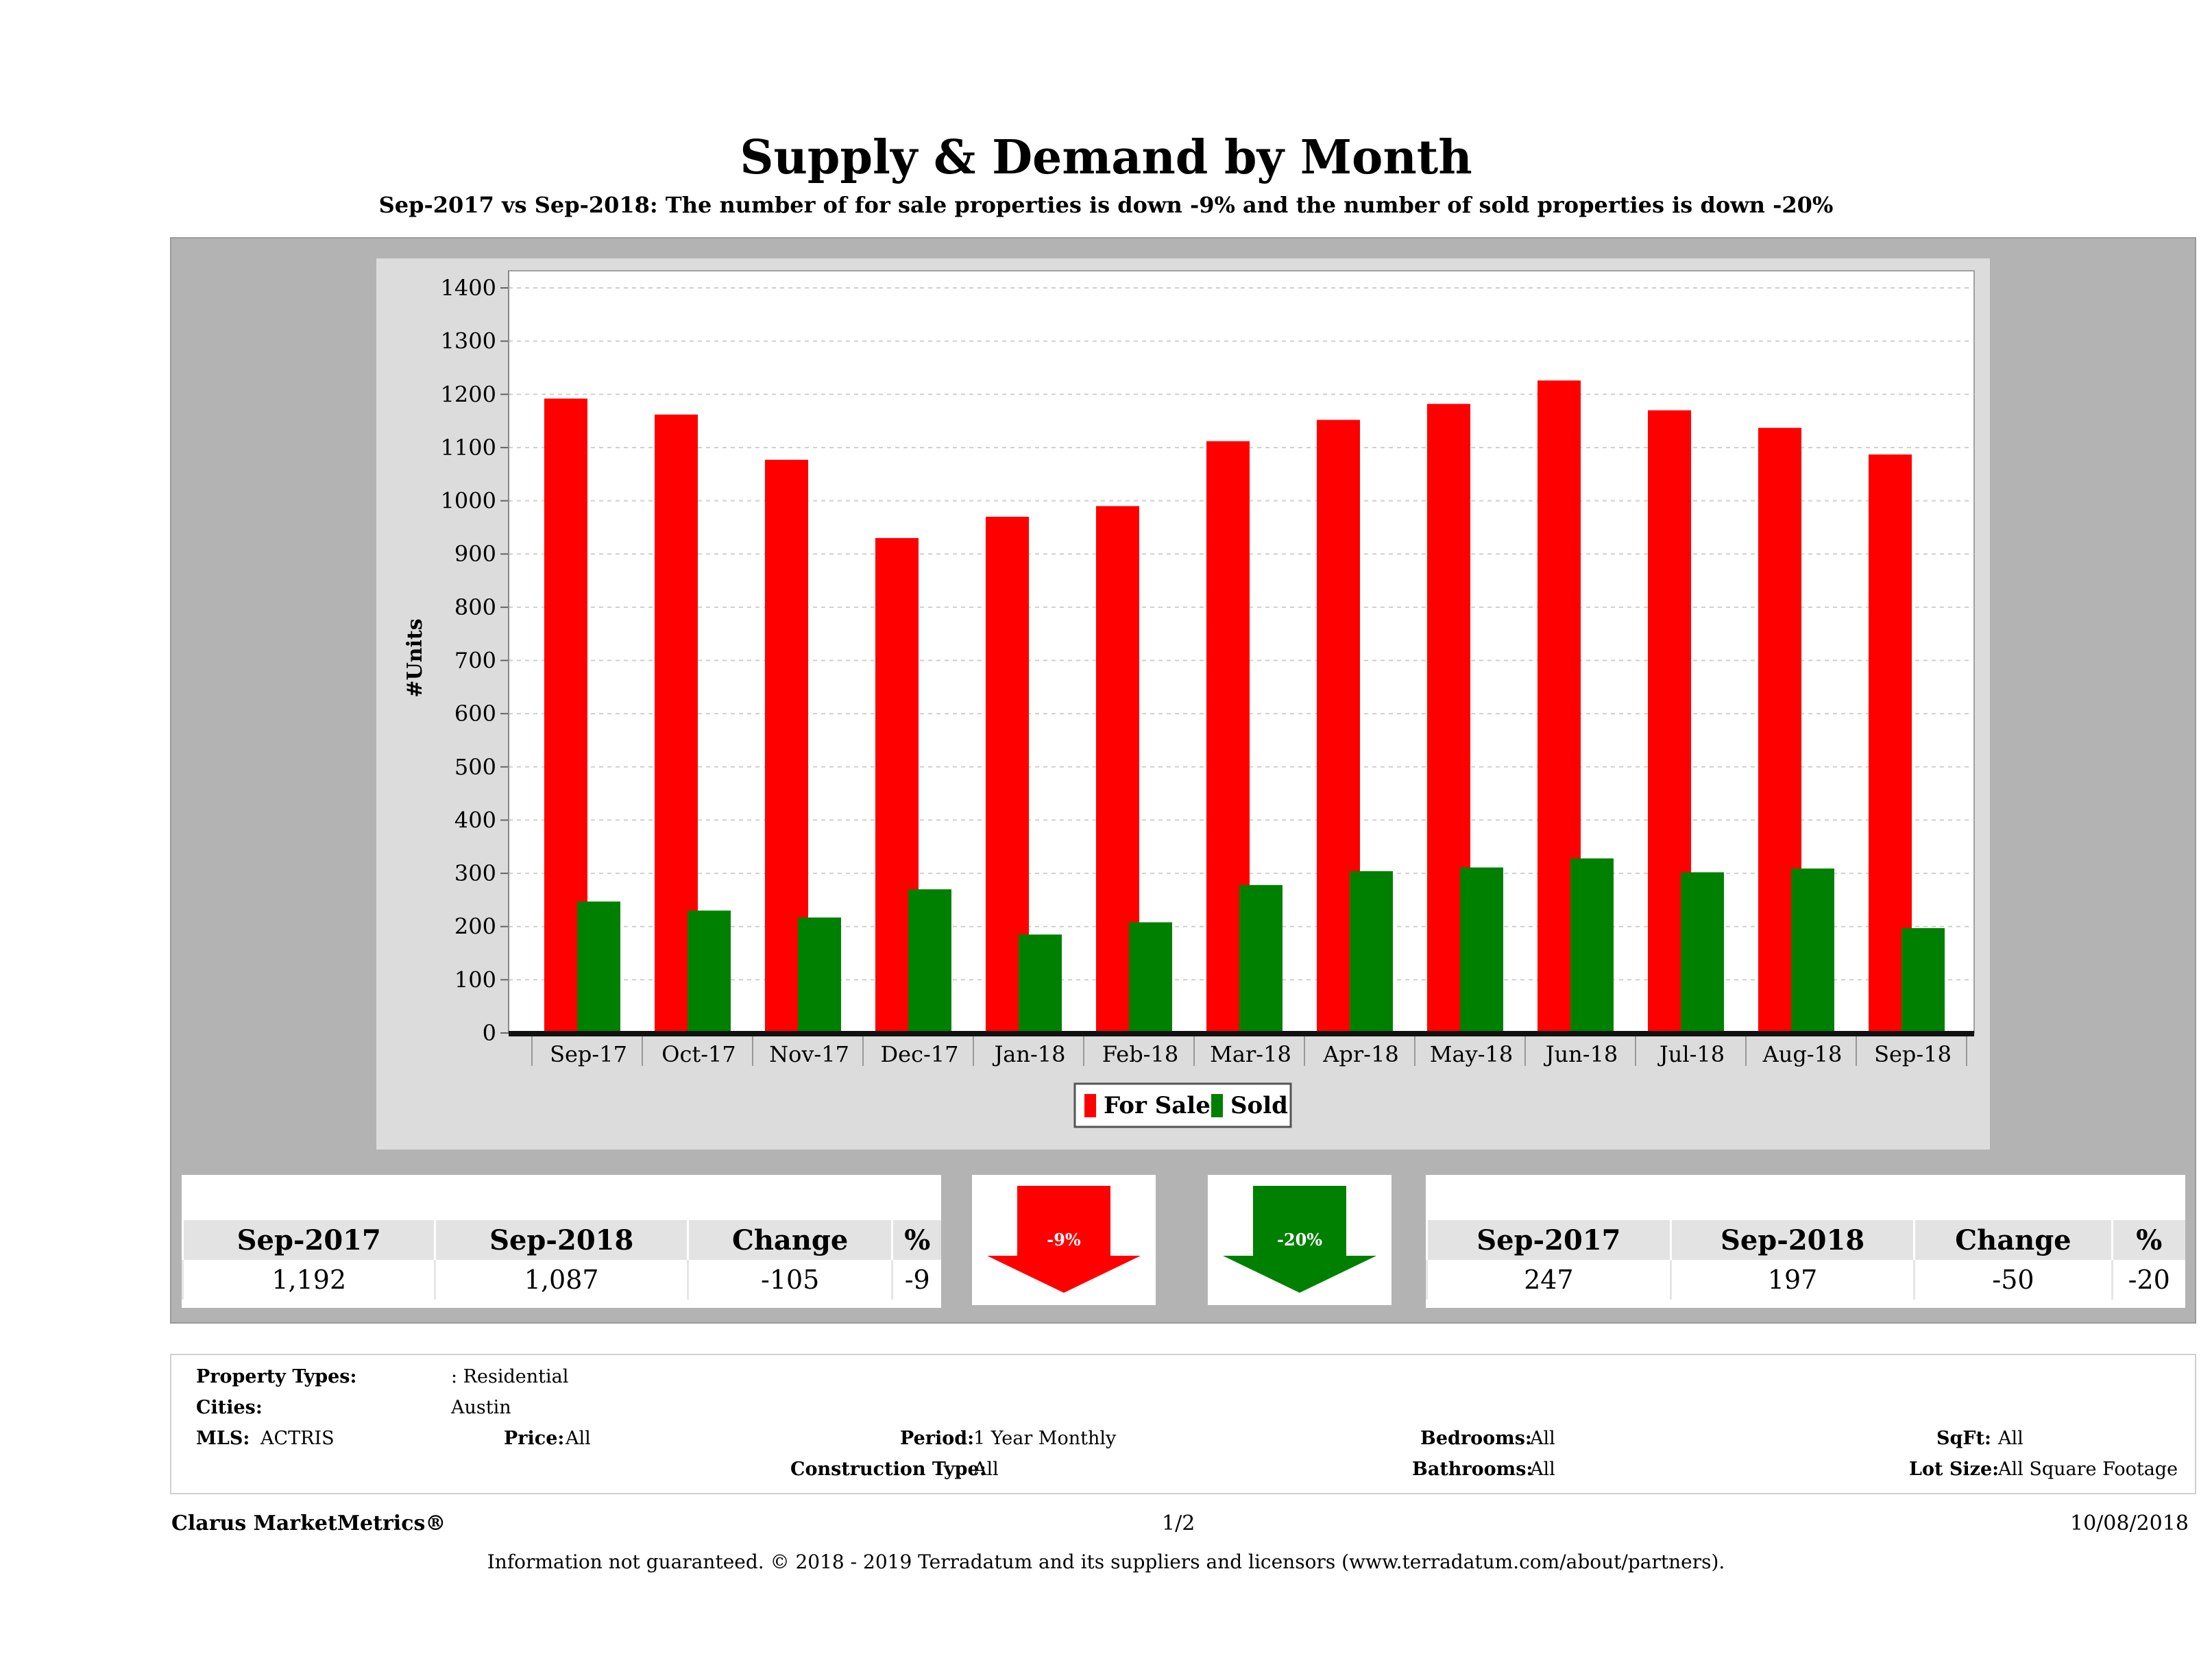  I want to click on for-sale-arrow-label: -9%, so click(1064, 1240).